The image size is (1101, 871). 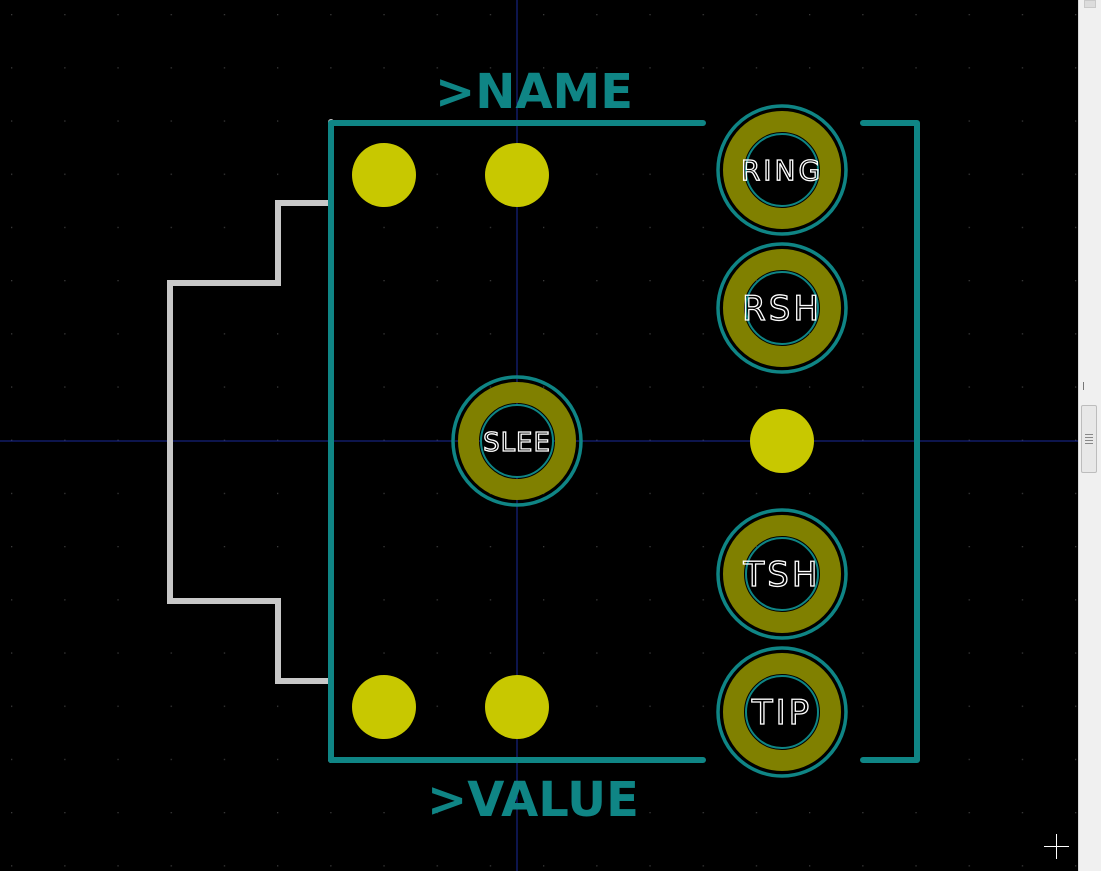 I want to click on grip-icon, so click(x=1089, y=439).